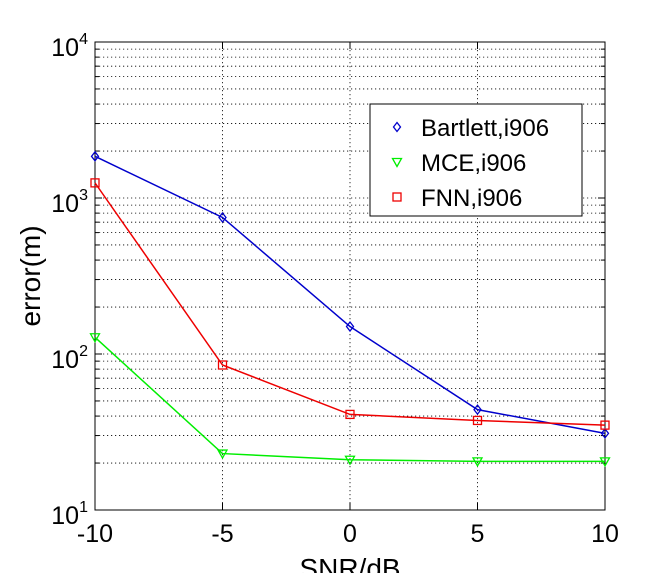 The image size is (670, 573). I want to click on x-tick-label: 10, so click(605, 534).